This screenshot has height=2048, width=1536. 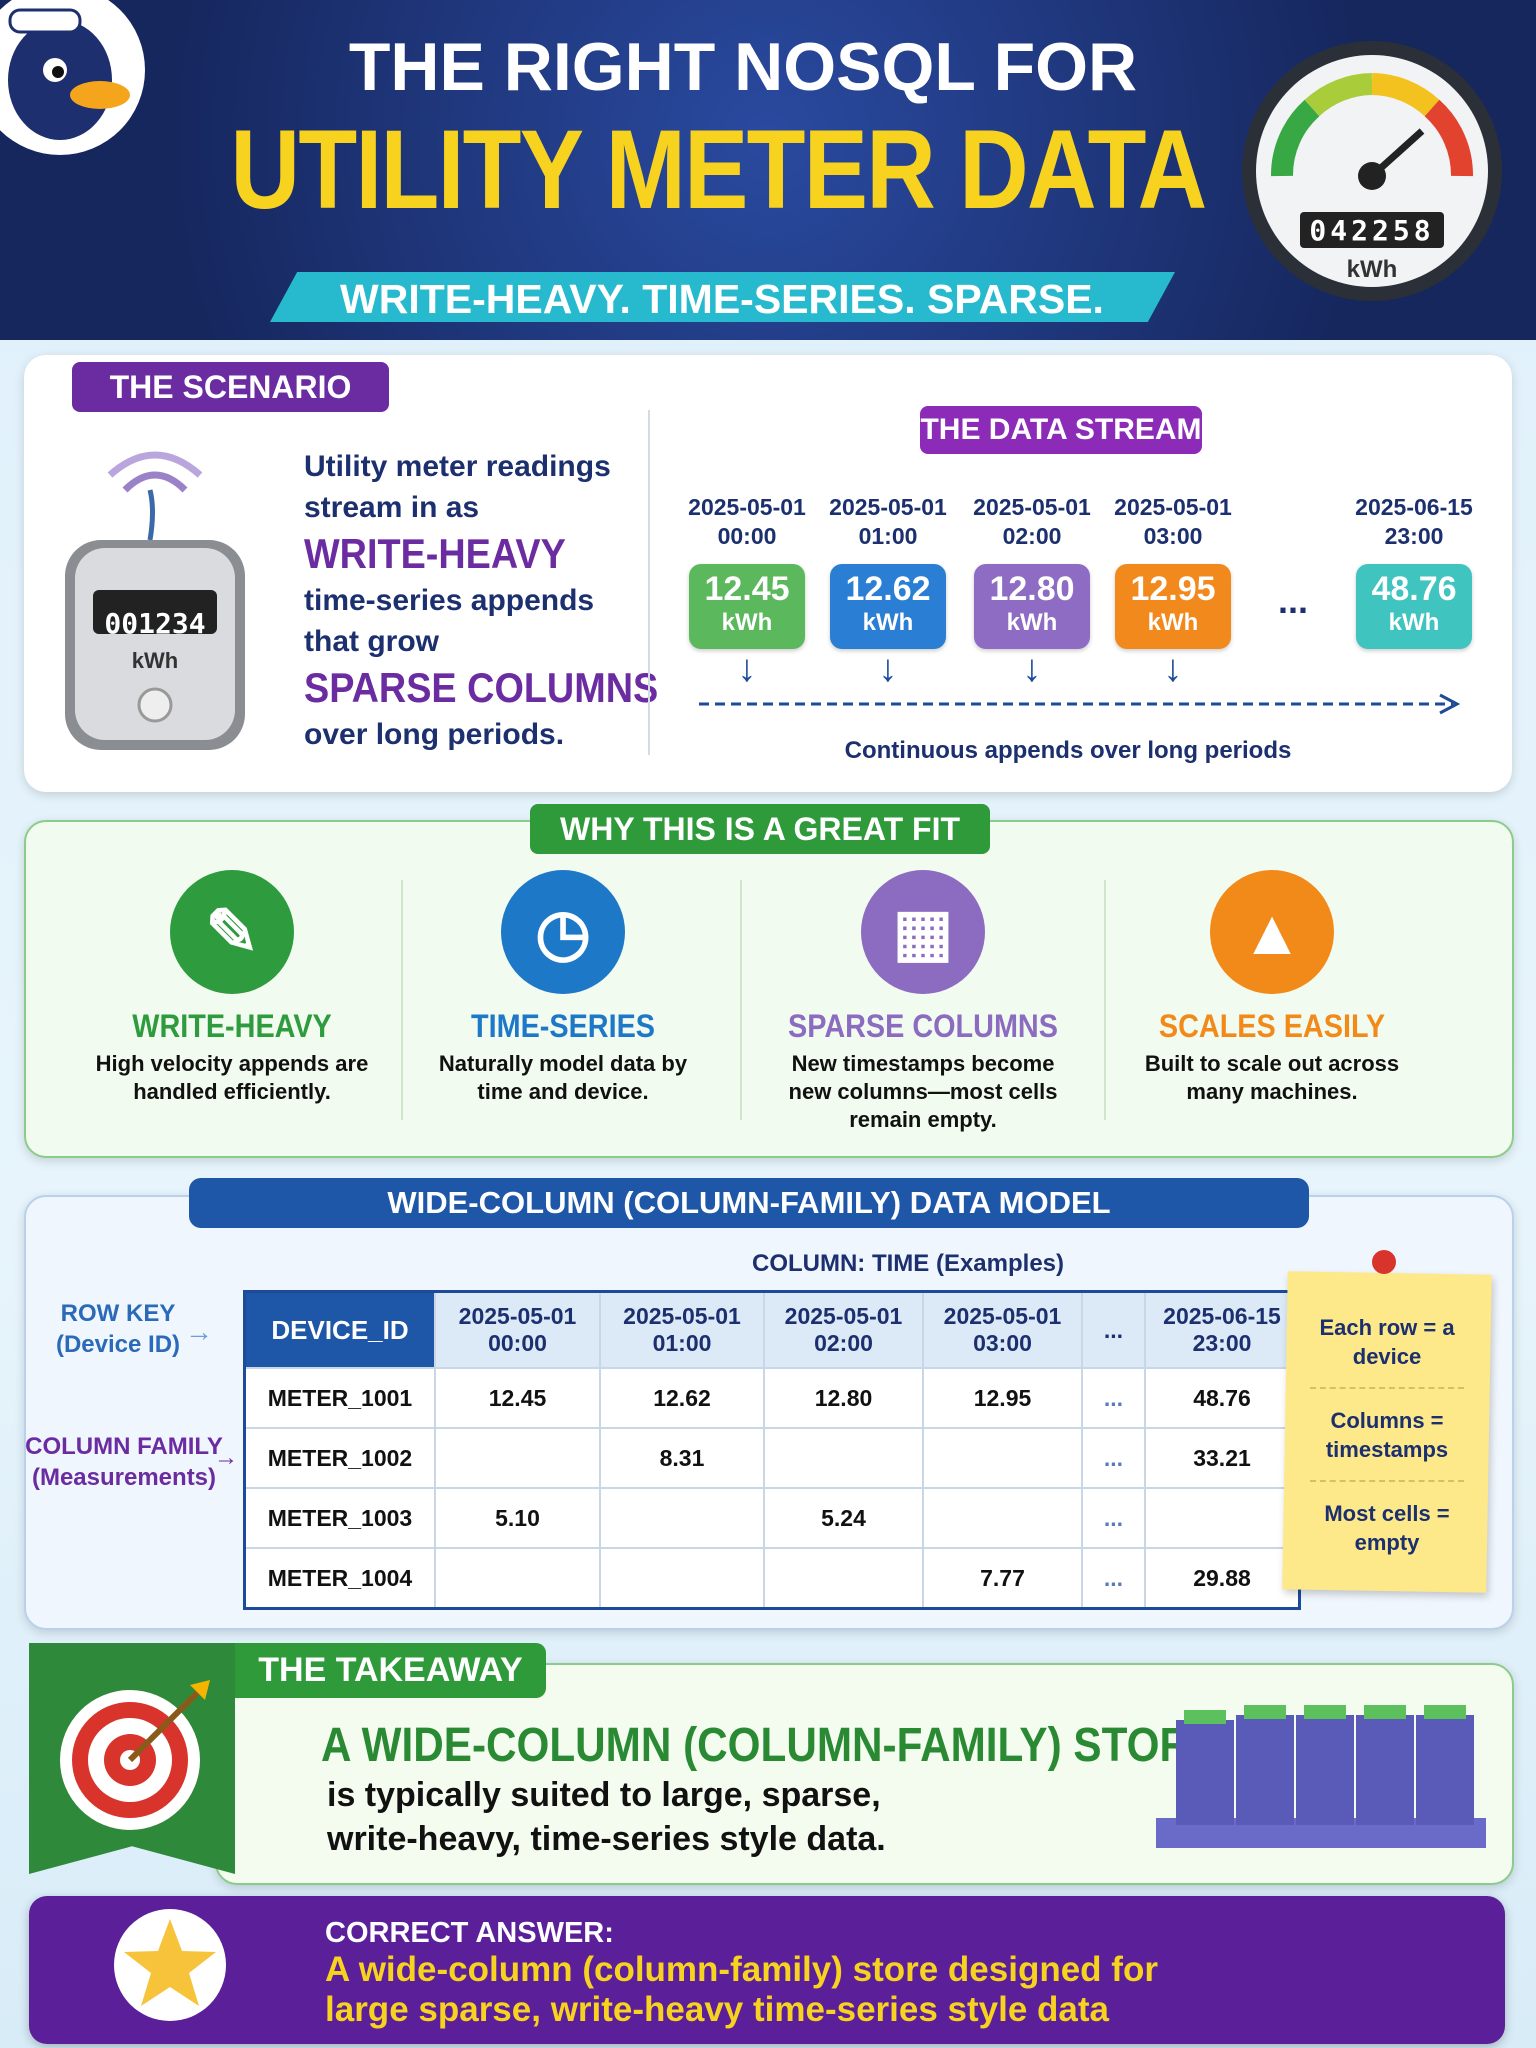 I want to click on cell: 12.95, so click(x=1002, y=1398).